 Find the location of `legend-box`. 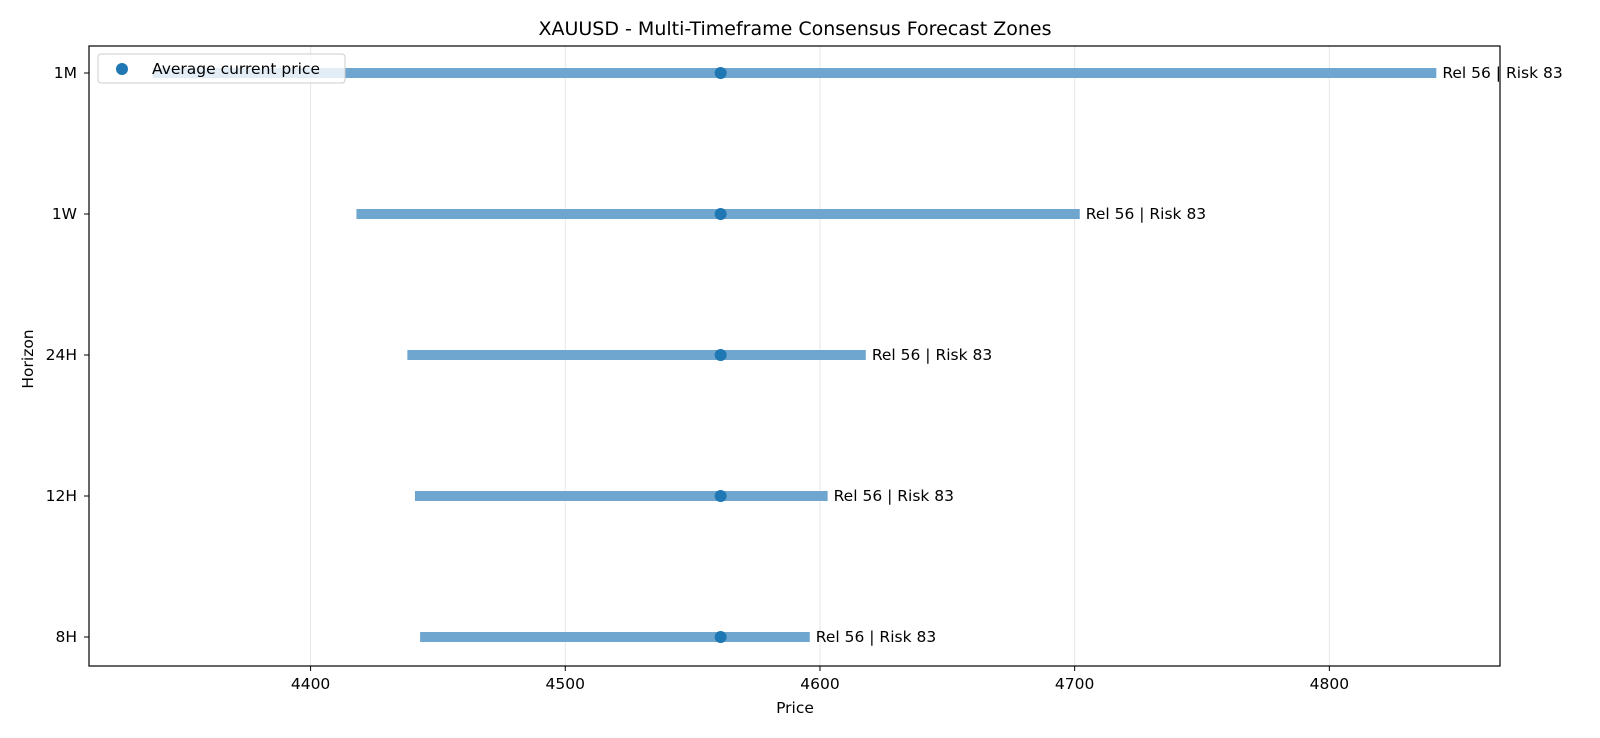

legend-box is located at coordinates (221, 68).